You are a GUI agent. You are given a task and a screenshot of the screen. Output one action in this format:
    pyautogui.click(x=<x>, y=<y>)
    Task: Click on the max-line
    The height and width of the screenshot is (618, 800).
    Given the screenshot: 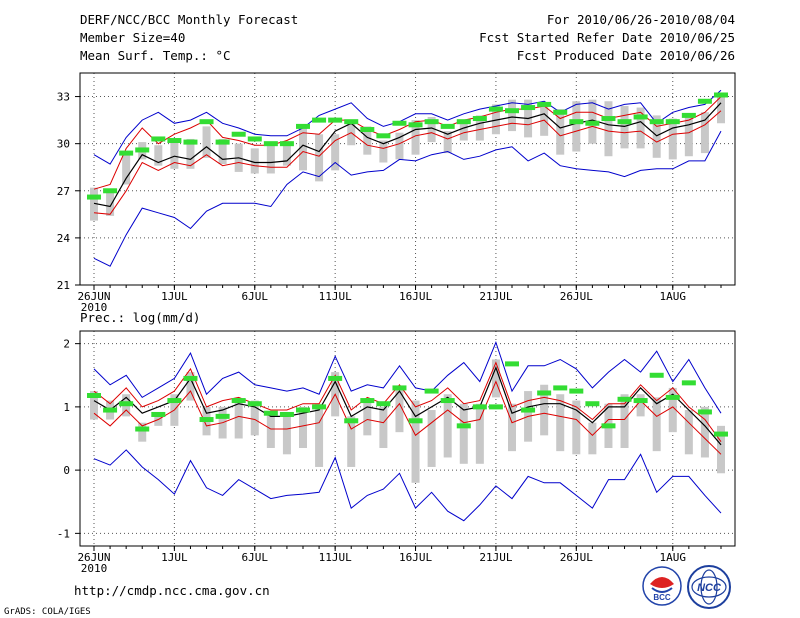 What is the action you would take?
    pyautogui.click(x=407, y=377)
    